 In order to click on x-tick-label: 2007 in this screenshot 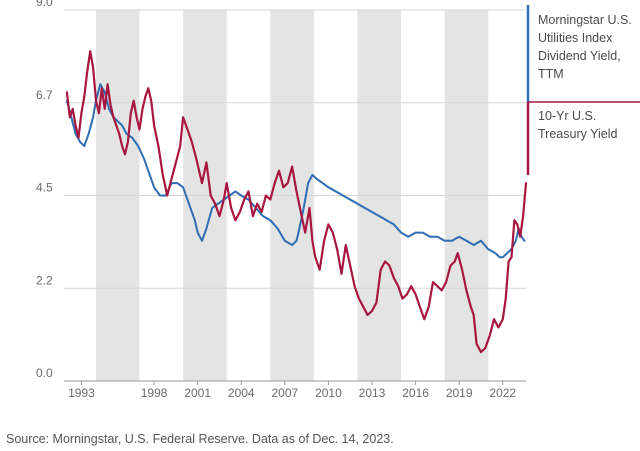, I will do `click(284, 393)`.